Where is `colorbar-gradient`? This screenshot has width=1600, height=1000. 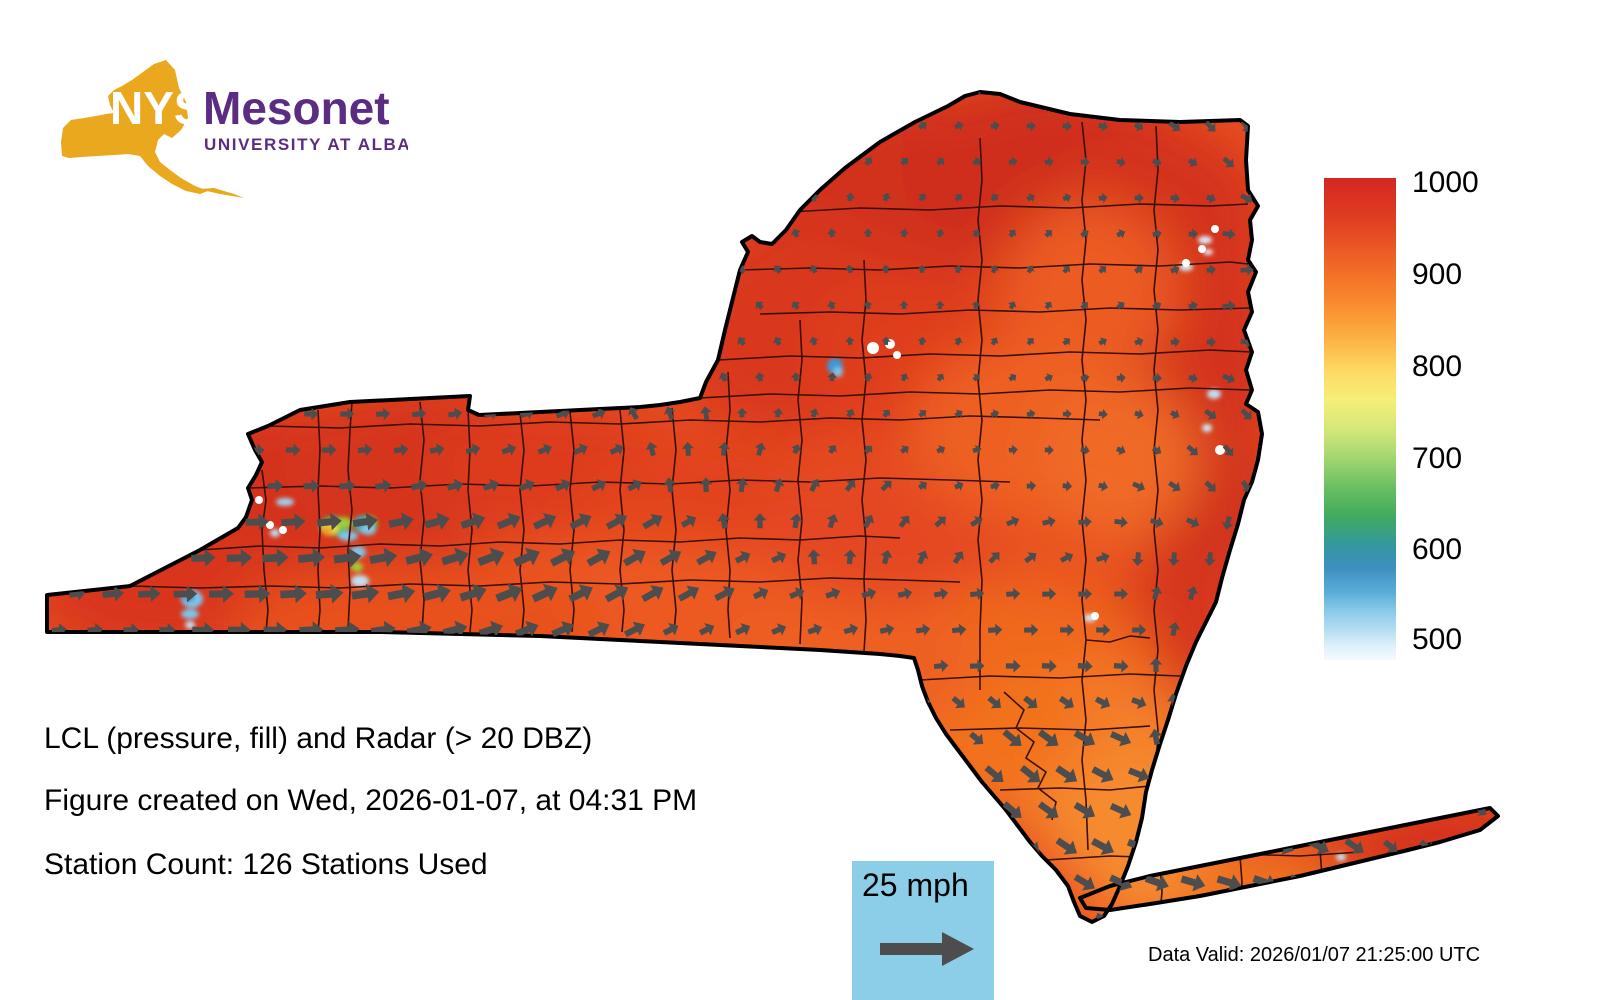
colorbar-gradient is located at coordinates (1360, 419).